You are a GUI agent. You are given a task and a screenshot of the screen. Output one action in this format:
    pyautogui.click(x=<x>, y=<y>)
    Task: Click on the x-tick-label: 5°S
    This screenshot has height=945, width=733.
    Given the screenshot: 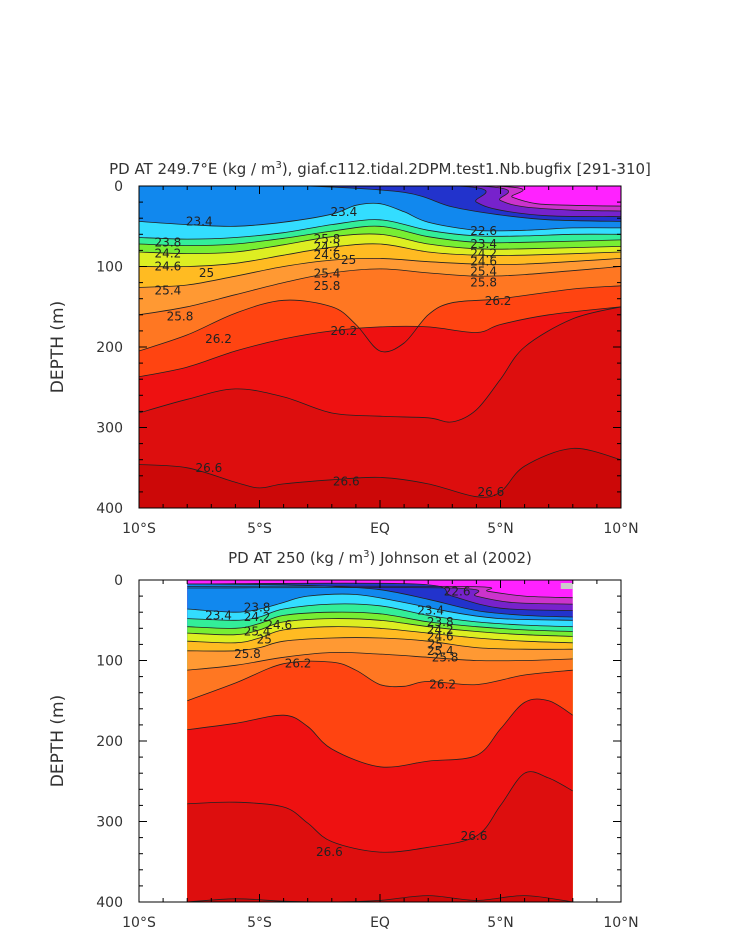 What is the action you would take?
    pyautogui.click(x=259, y=923)
    